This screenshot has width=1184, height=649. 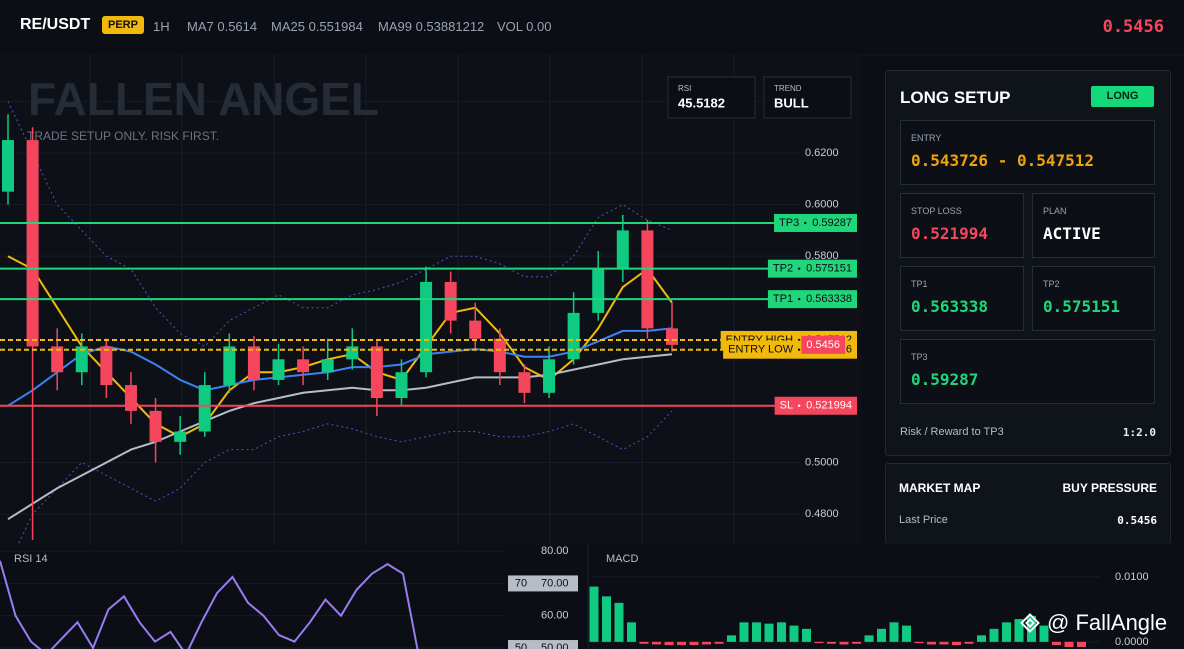 I want to click on label: ENTRY, so click(x=926, y=138).